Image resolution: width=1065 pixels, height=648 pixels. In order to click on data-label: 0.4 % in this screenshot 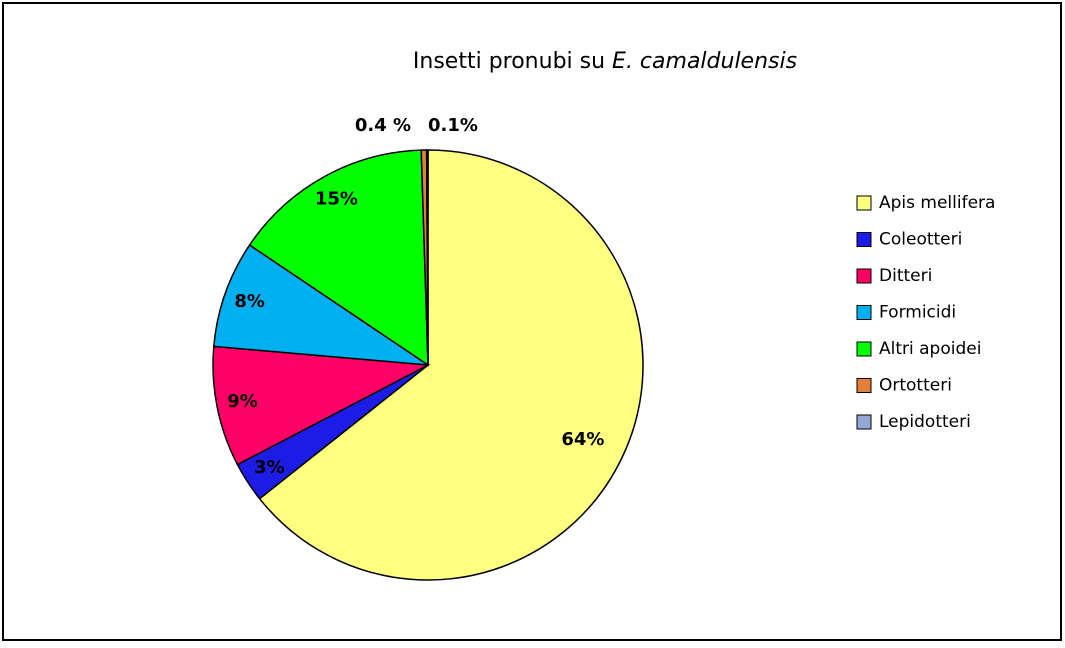, I will do `click(383, 125)`.